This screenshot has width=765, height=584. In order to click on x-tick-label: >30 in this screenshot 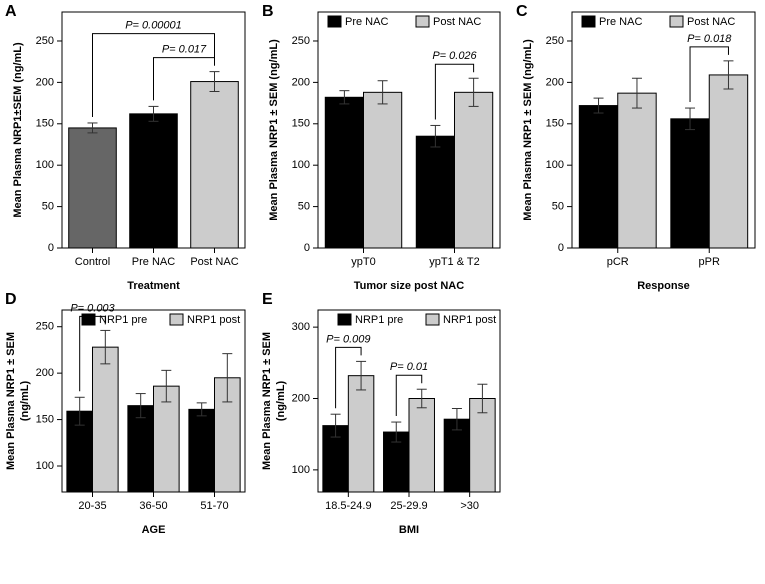, I will do `click(469, 506)`.